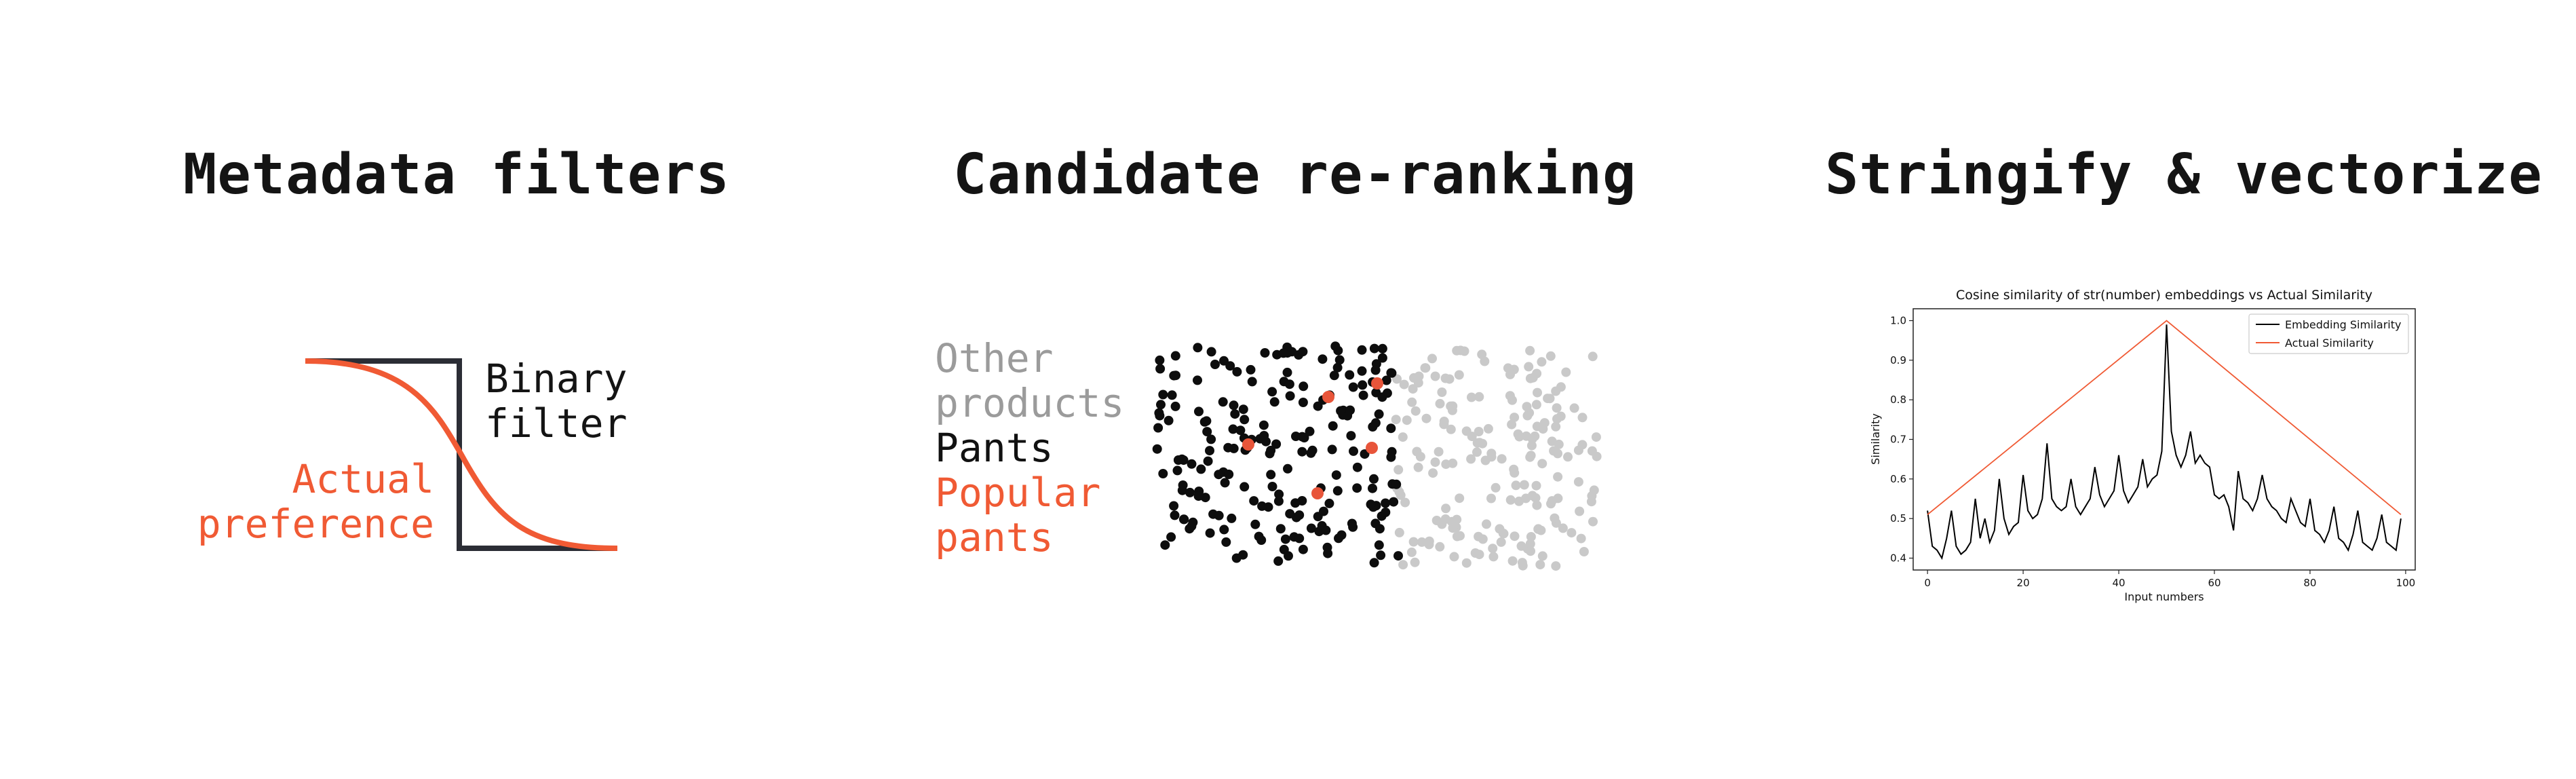 The width and height of the screenshot is (2576, 779). What do you see at coordinates (1898, 360) in the screenshot?
I see `y-tick-label: 0.9` at bounding box center [1898, 360].